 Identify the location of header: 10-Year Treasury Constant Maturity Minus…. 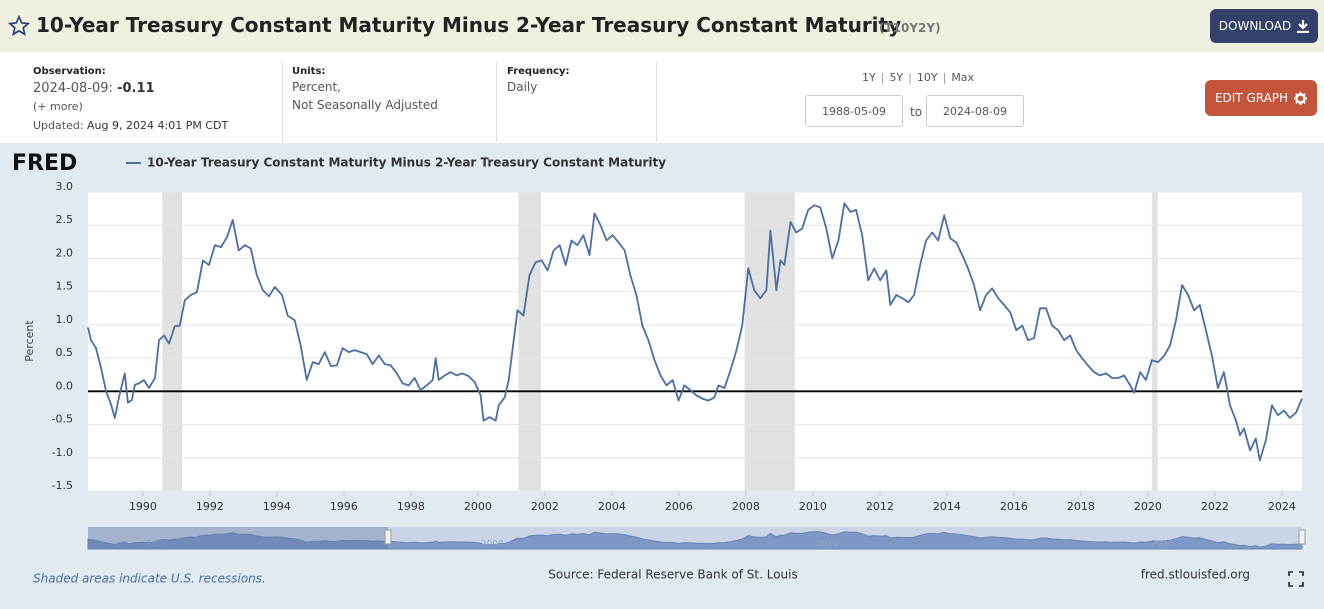
(662, 26).